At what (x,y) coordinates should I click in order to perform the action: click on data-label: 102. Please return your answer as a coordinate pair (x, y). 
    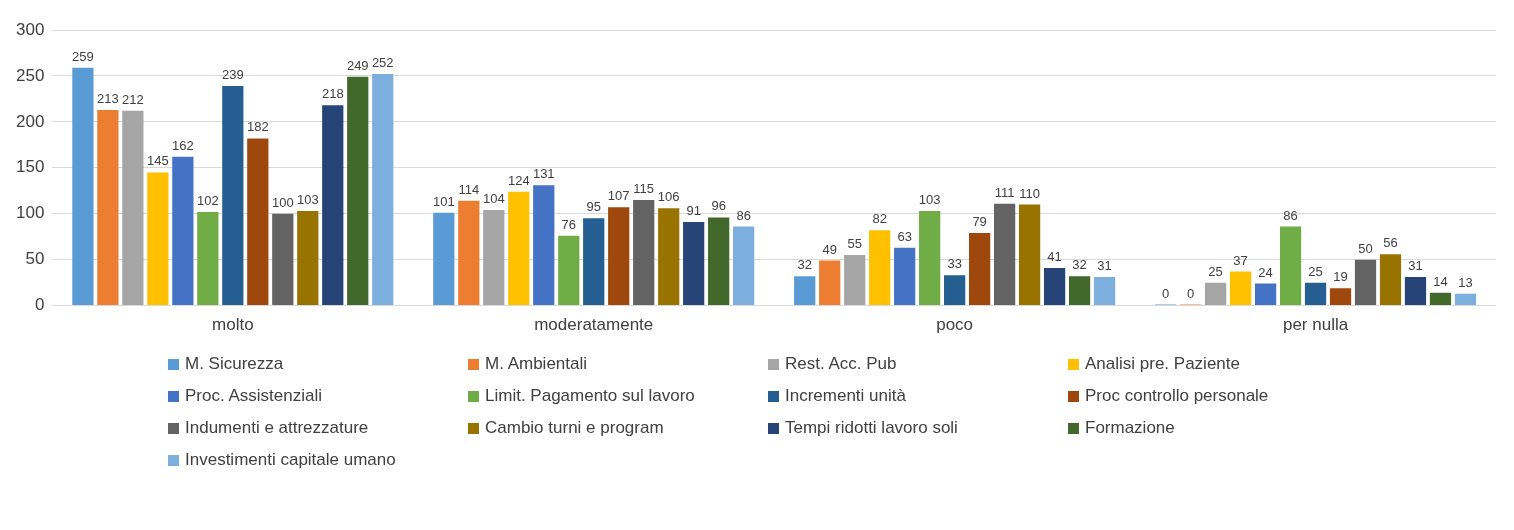
    Looking at the image, I should click on (207, 200).